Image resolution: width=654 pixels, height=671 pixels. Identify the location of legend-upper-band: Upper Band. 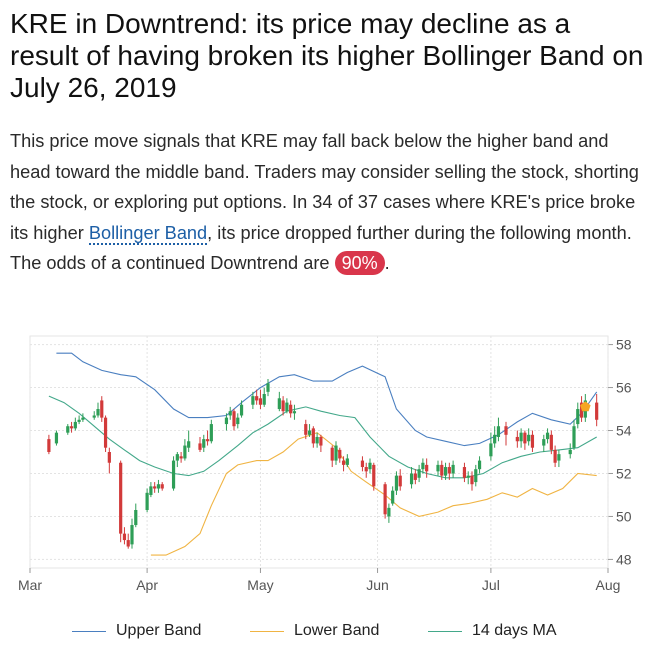
(136, 631).